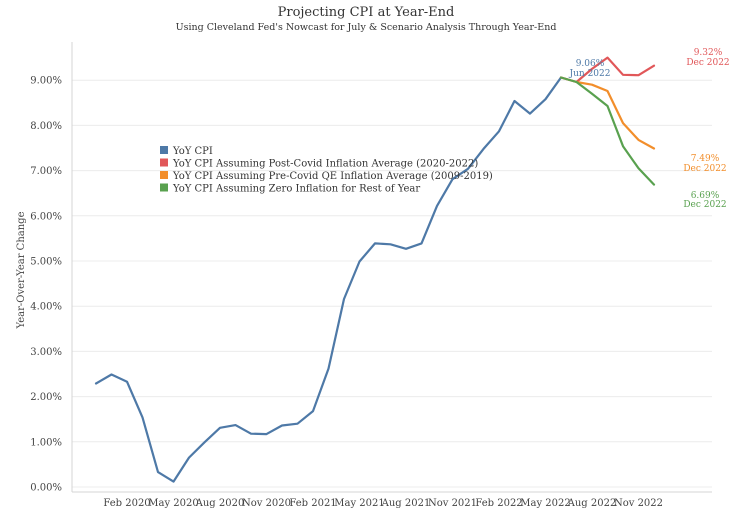 The height and width of the screenshot is (515, 733). What do you see at coordinates (312, 503) in the screenshot?
I see `x-tick-label: Feb 2021` at bounding box center [312, 503].